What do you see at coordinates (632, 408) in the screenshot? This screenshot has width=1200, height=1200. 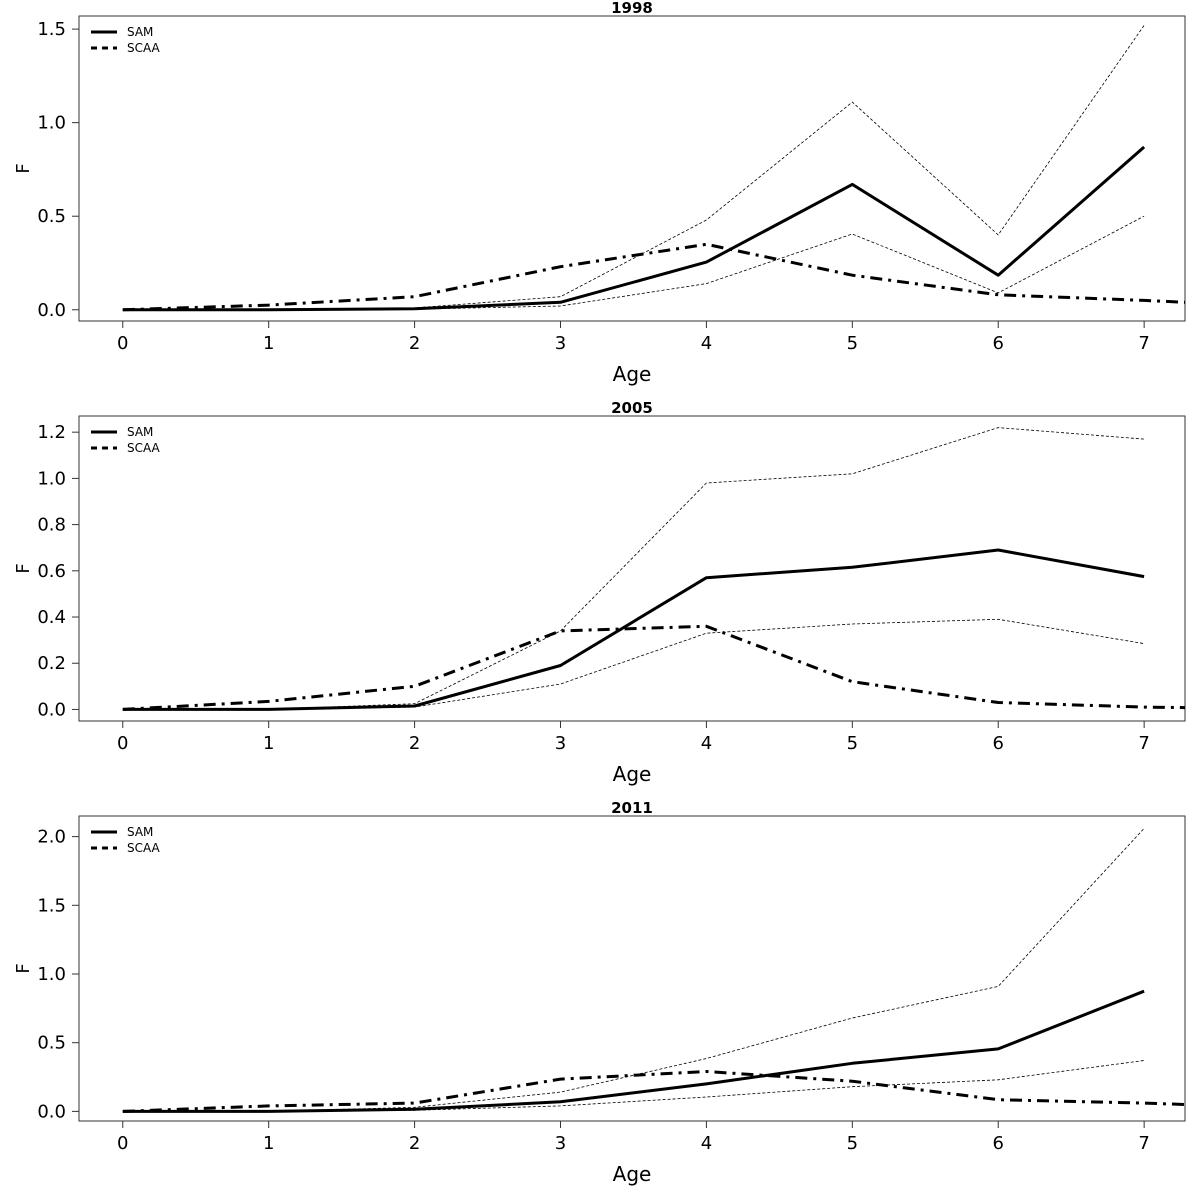 I see `panel-title: 2005` at bounding box center [632, 408].